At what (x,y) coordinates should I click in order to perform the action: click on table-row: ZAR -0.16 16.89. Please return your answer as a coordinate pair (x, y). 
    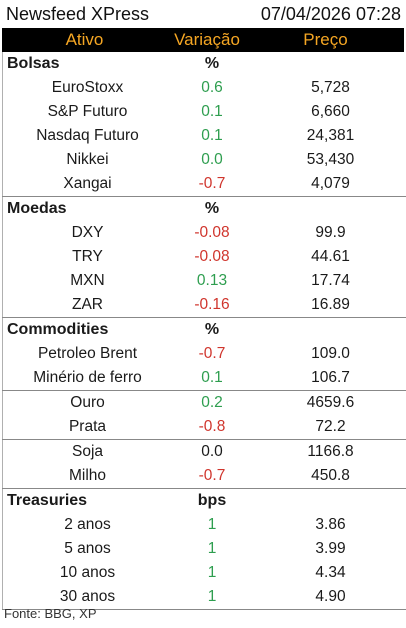
    Looking at the image, I should click on (204, 305).